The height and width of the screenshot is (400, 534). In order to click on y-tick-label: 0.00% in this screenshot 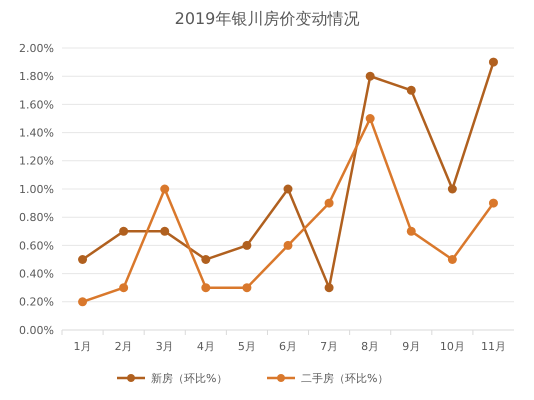, I will do `click(36, 330)`.